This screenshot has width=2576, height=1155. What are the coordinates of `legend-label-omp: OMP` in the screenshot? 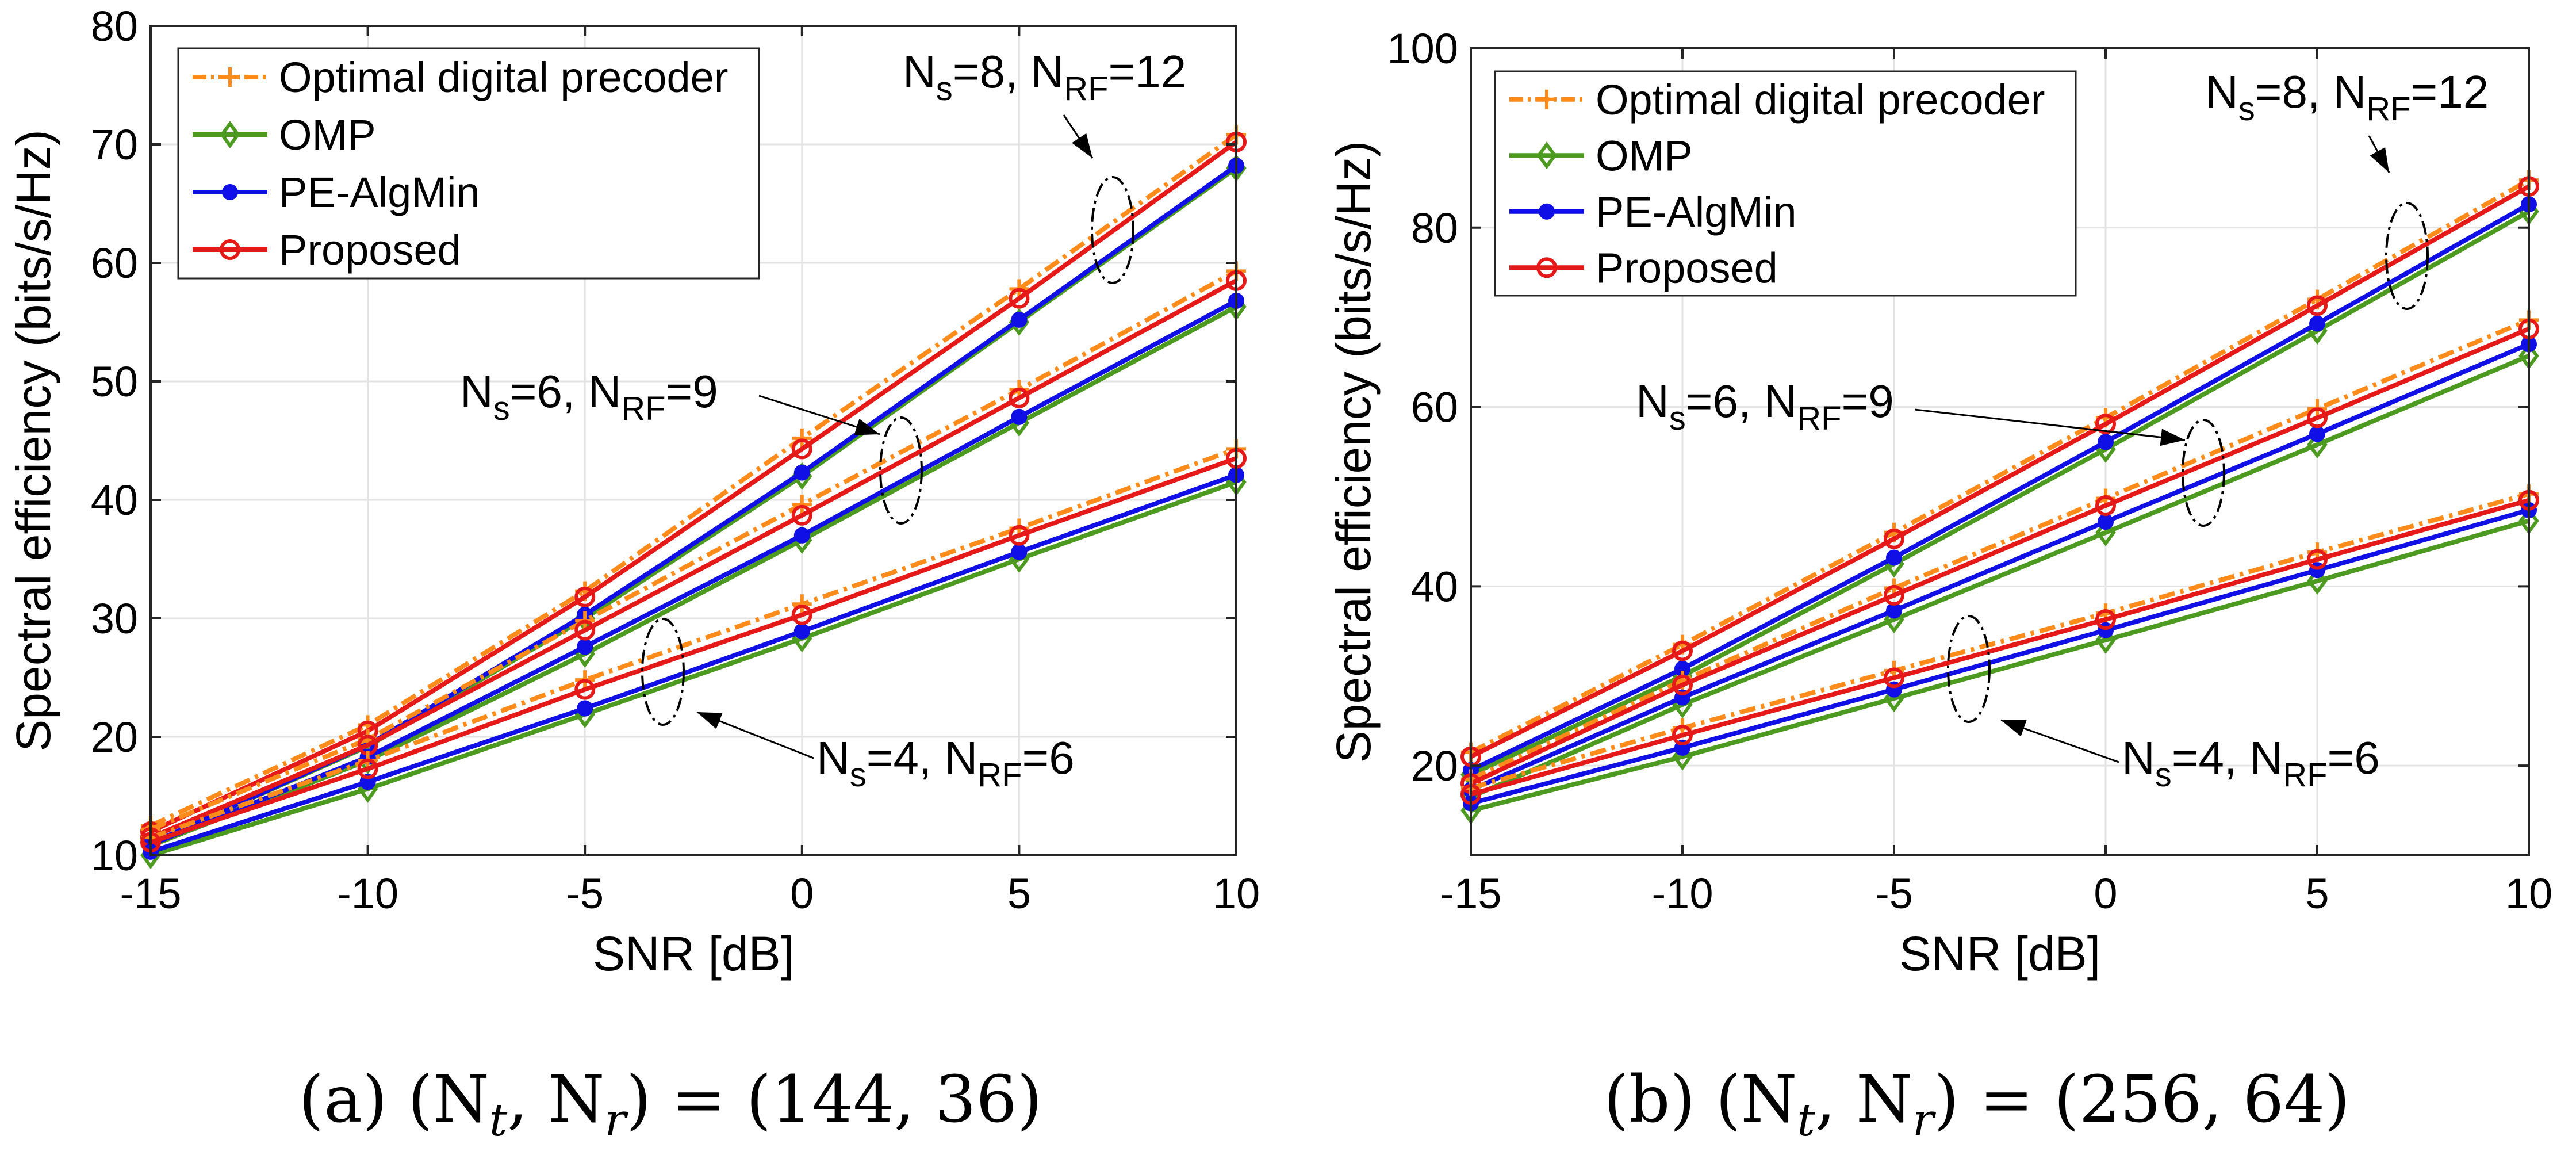 It's located at (327, 135).